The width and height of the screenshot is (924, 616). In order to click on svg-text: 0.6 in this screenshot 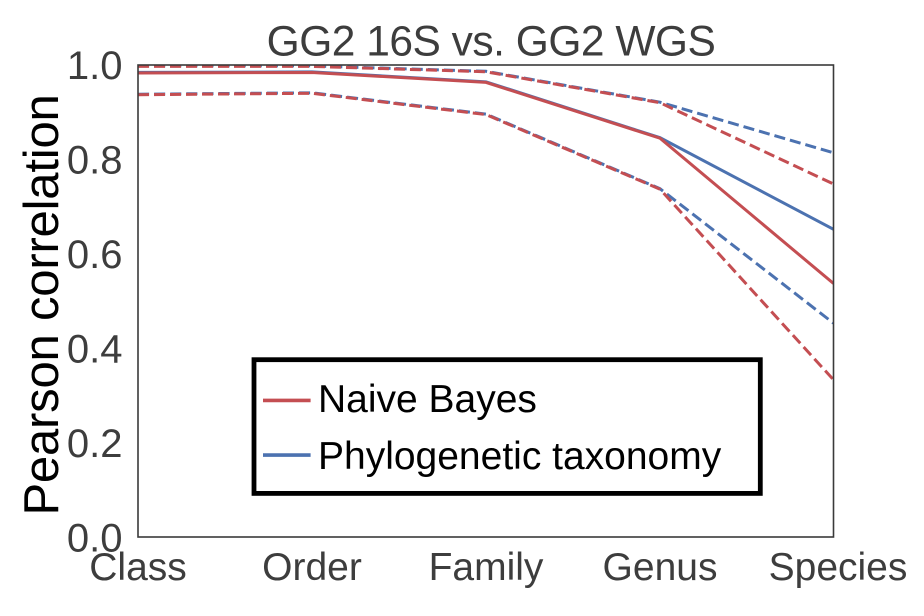, I will do `click(95, 255)`.